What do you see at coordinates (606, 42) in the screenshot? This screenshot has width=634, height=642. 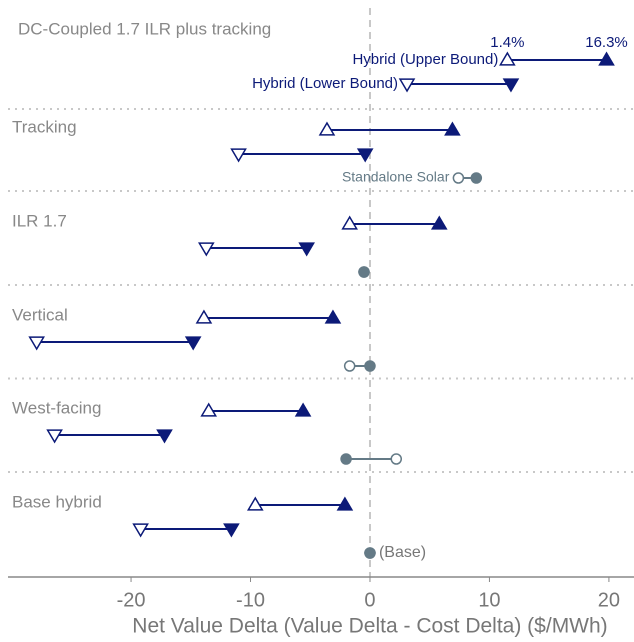 I see `point-label: 16.3%` at bounding box center [606, 42].